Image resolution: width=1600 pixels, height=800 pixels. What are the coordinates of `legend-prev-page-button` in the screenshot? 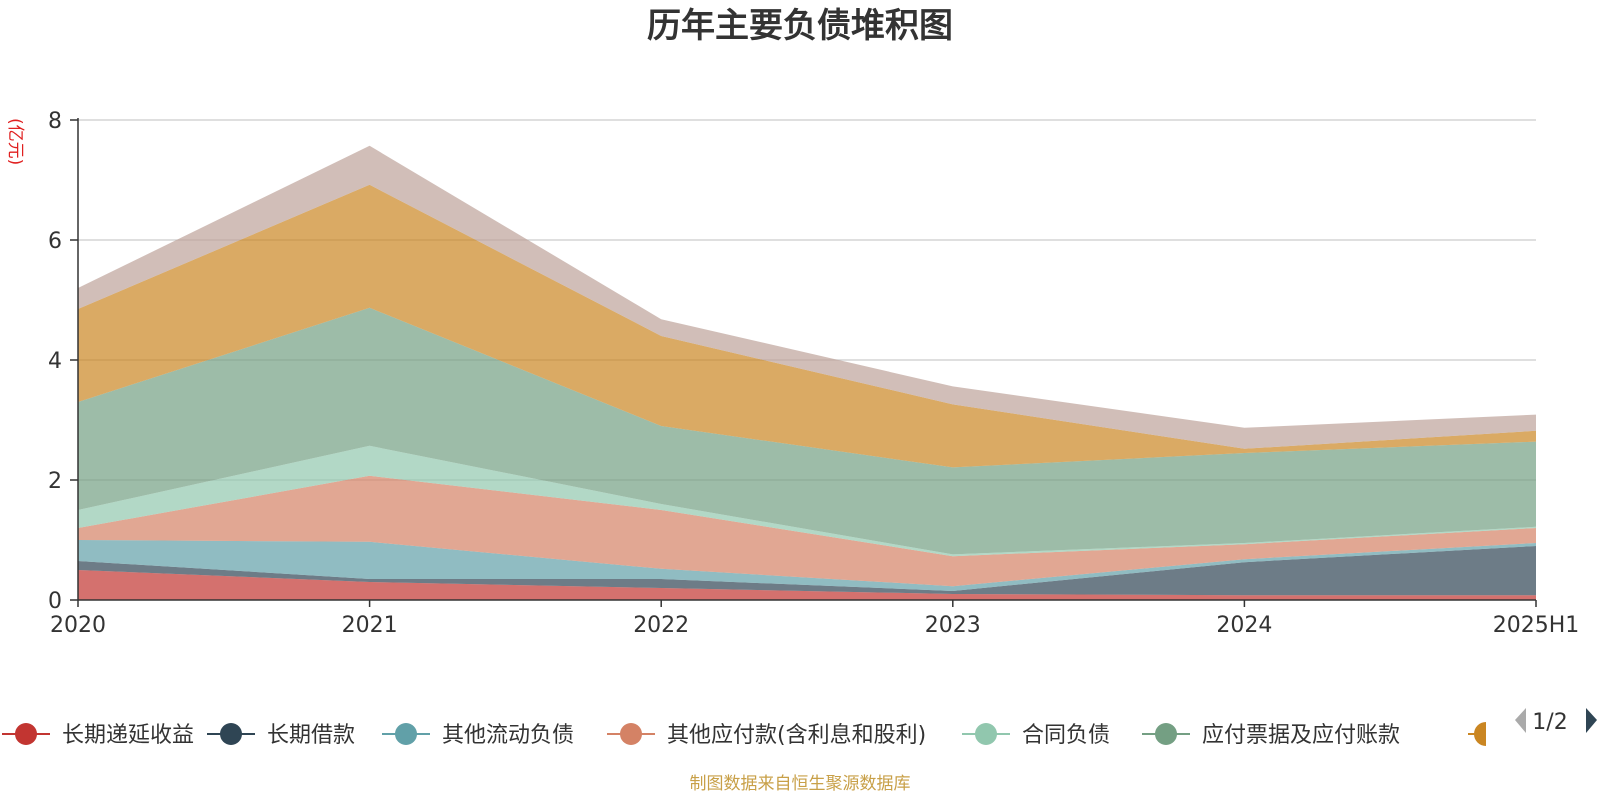 It's located at (1520, 720).